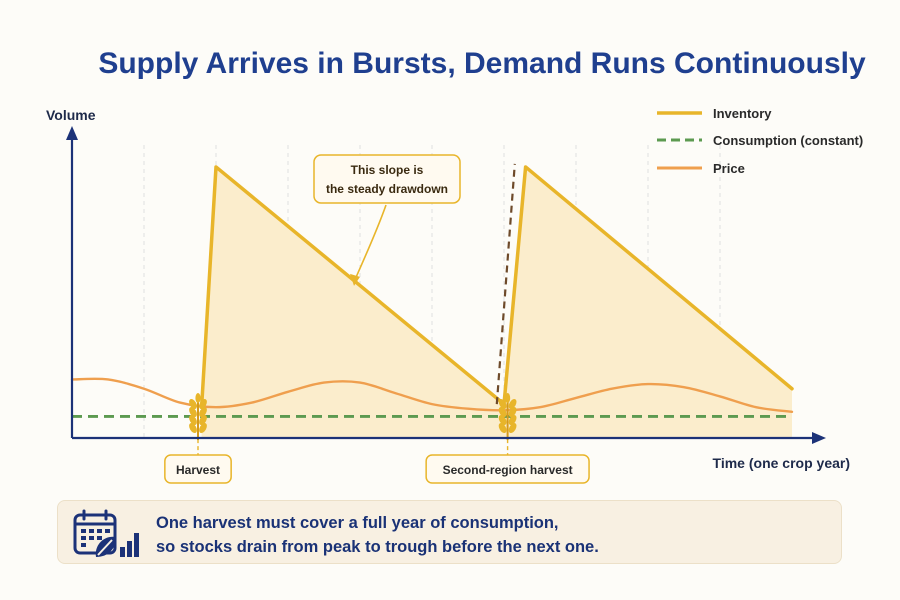 The height and width of the screenshot is (600, 900). I want to click on callout-arrow, so click(370, 243).